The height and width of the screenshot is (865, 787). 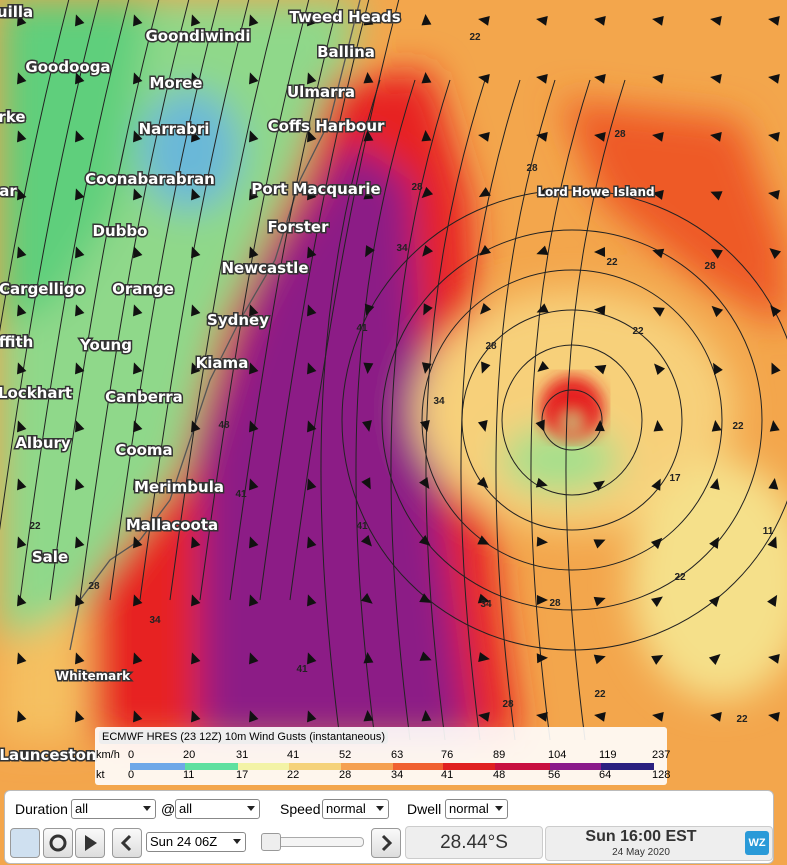 What do you see at coordinates (312, 842) in the screenshot?
I see `slider` at bounding box center [312, 842].